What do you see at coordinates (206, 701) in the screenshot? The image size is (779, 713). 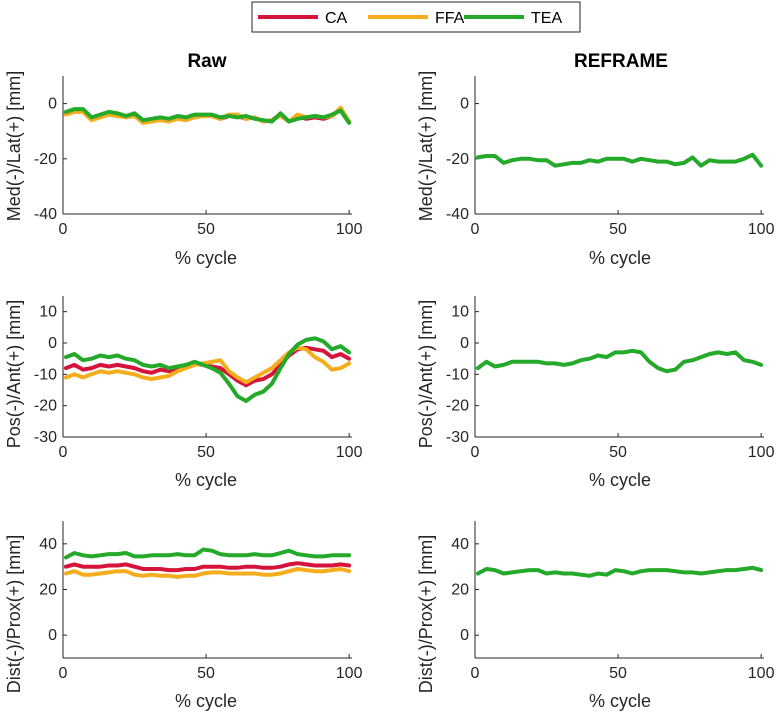 I see `xlabel-raw-dp: % cycle` at bounding box center [206, 701].